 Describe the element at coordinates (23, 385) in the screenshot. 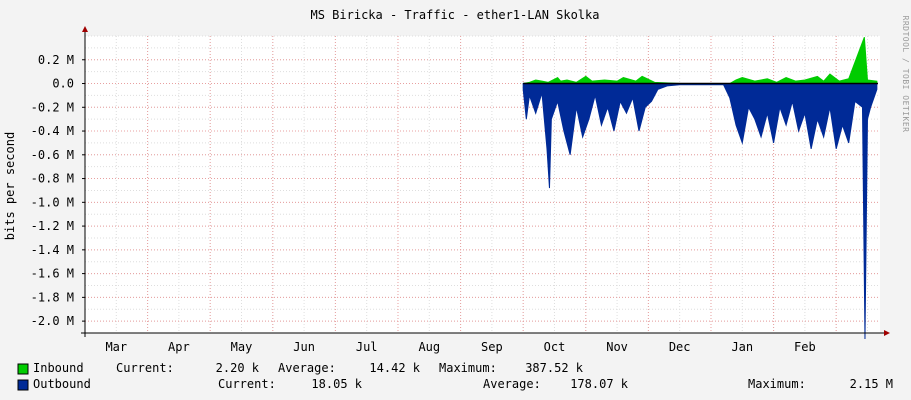

I see `legend-swatch-outbound` at that location.